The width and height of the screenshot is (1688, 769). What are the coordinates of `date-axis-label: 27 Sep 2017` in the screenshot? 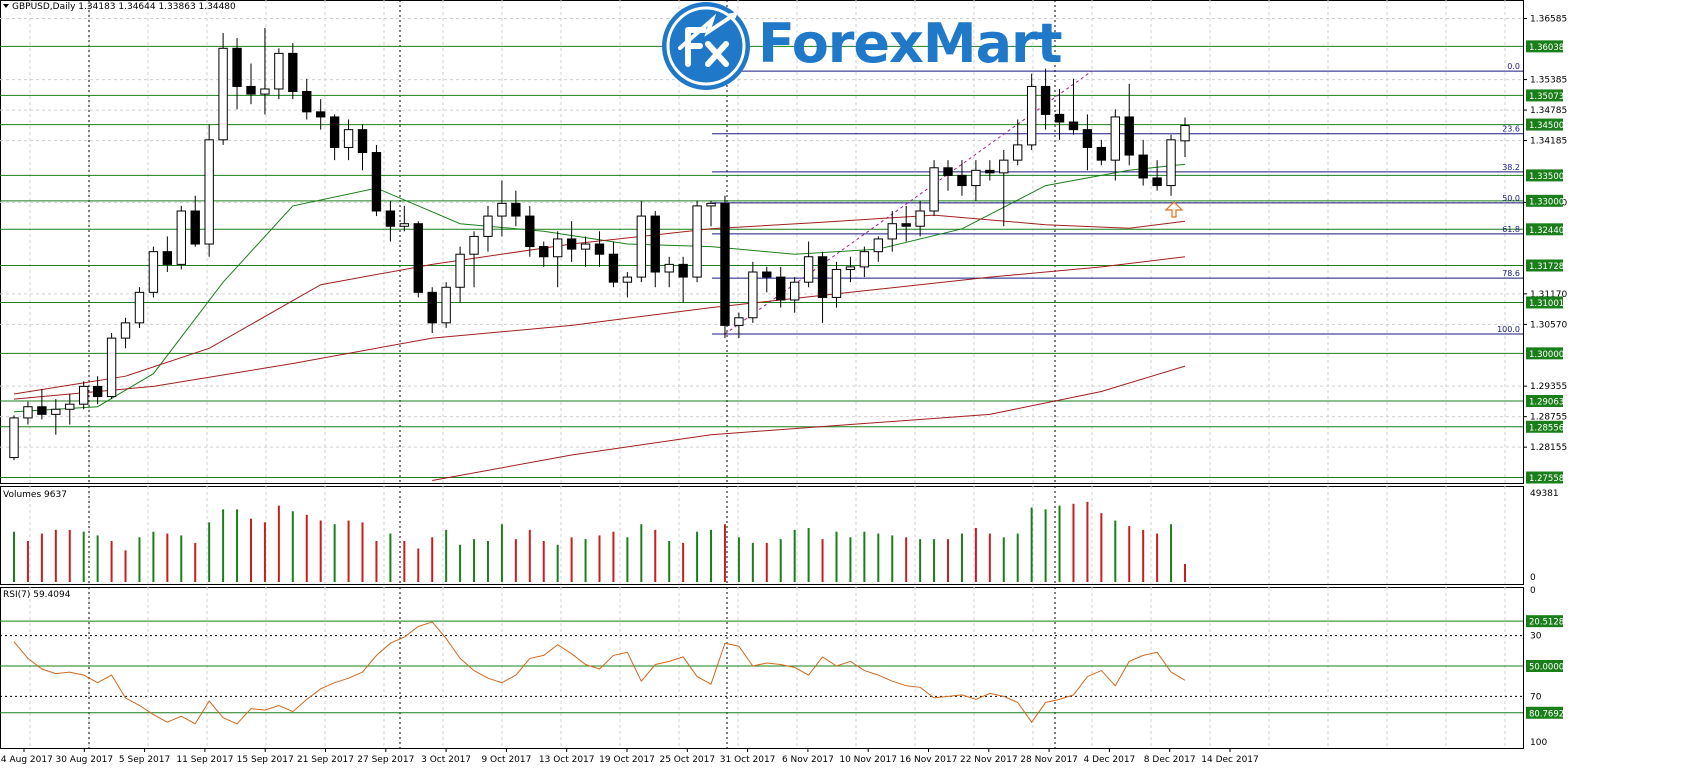 It's located at (385, 760).